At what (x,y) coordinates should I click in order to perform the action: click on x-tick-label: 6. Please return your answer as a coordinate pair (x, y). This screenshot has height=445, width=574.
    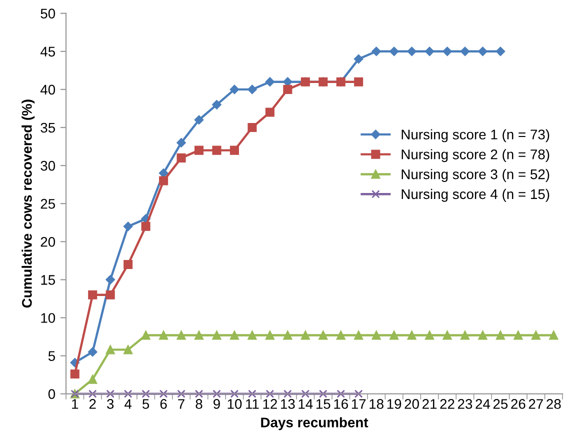
    Looking at the image, I should click on (163, 404).